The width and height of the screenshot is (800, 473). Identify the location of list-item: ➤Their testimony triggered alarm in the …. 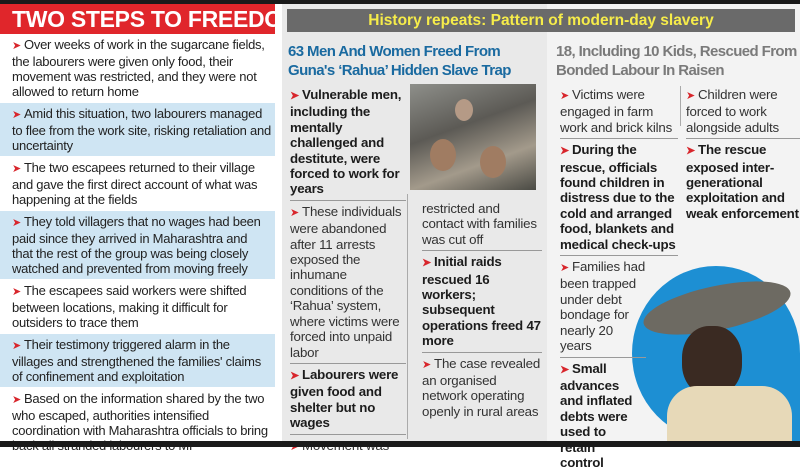
(137, 361).